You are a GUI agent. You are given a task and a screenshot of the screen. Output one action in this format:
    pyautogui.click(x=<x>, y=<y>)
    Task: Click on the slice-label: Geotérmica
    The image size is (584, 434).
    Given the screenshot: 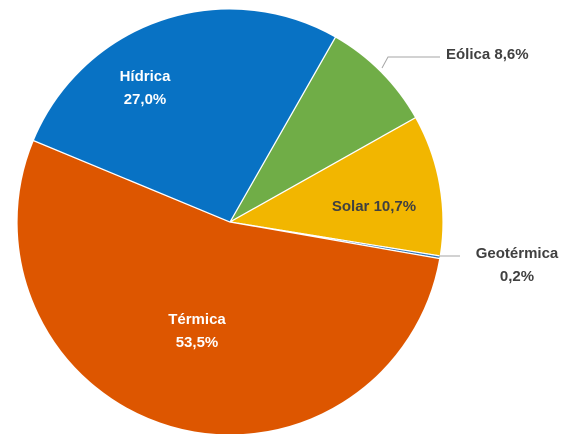 What is the action you would take?
    pyautogui.click(x=517, y=253)
    